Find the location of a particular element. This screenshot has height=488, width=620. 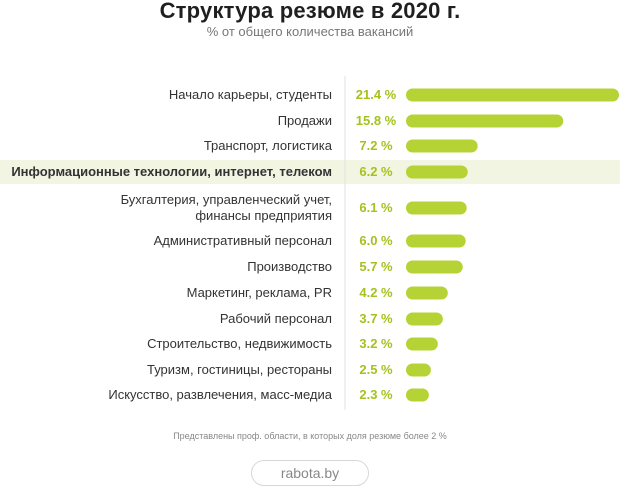

category-label: Производство is located at coordinates (289, 266).